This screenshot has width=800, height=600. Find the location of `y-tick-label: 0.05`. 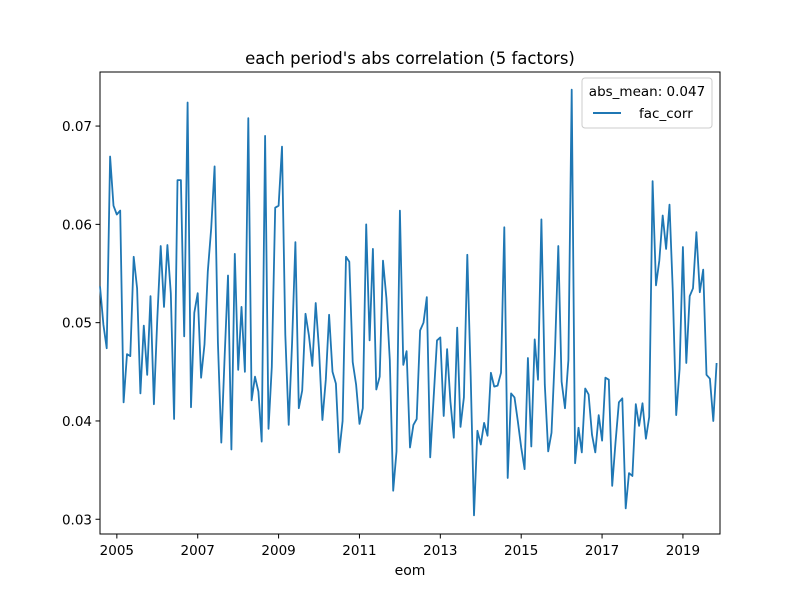

y-tick-label: 0.05 is located at coordinates (77, 324).